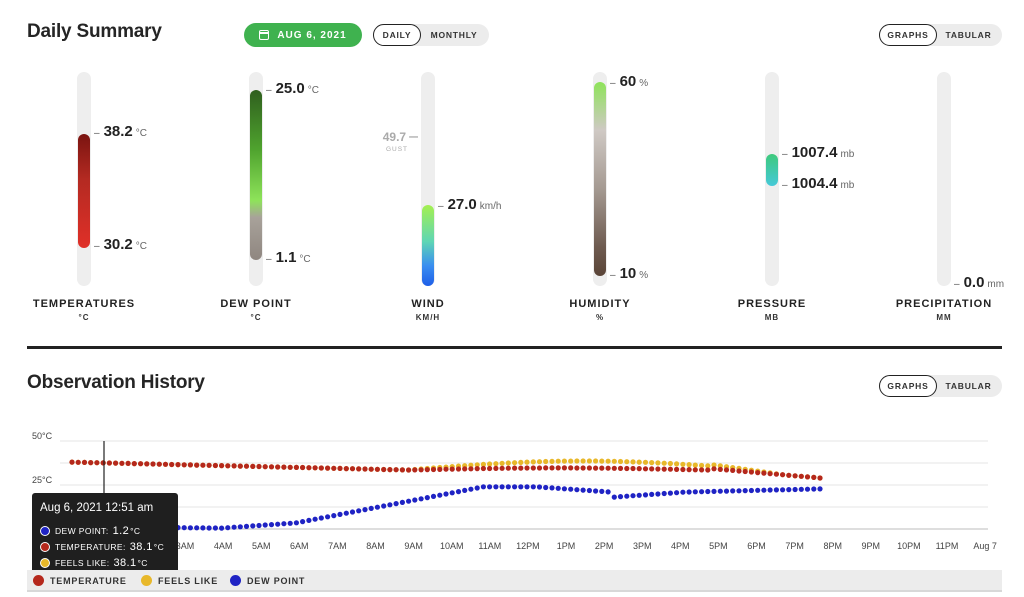  Describe the element at coordinates (413, 546) in the screenshot. I see `x-tick-label: 9AM` at that location.